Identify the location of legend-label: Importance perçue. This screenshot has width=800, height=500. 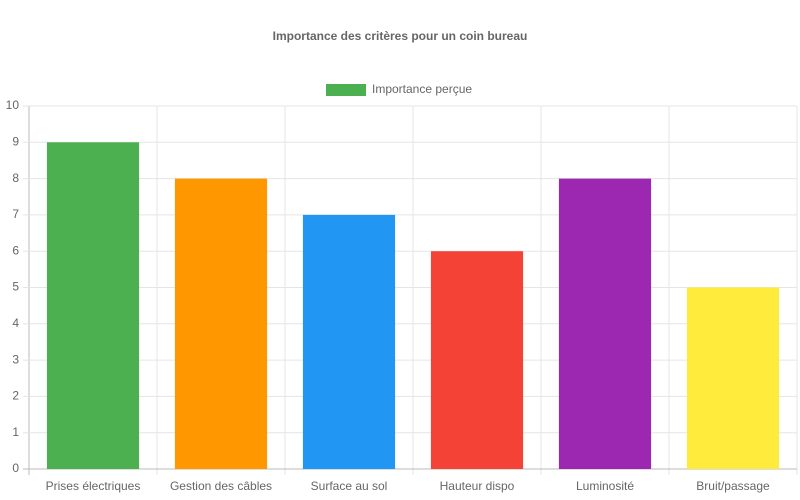
(422, 89).